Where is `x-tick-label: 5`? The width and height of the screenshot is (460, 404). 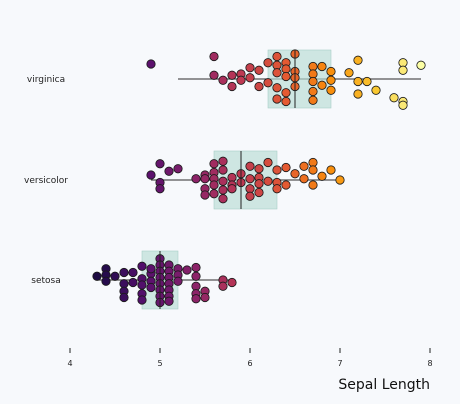 x-tick-label: 5 is located at coordinates (159, 363).